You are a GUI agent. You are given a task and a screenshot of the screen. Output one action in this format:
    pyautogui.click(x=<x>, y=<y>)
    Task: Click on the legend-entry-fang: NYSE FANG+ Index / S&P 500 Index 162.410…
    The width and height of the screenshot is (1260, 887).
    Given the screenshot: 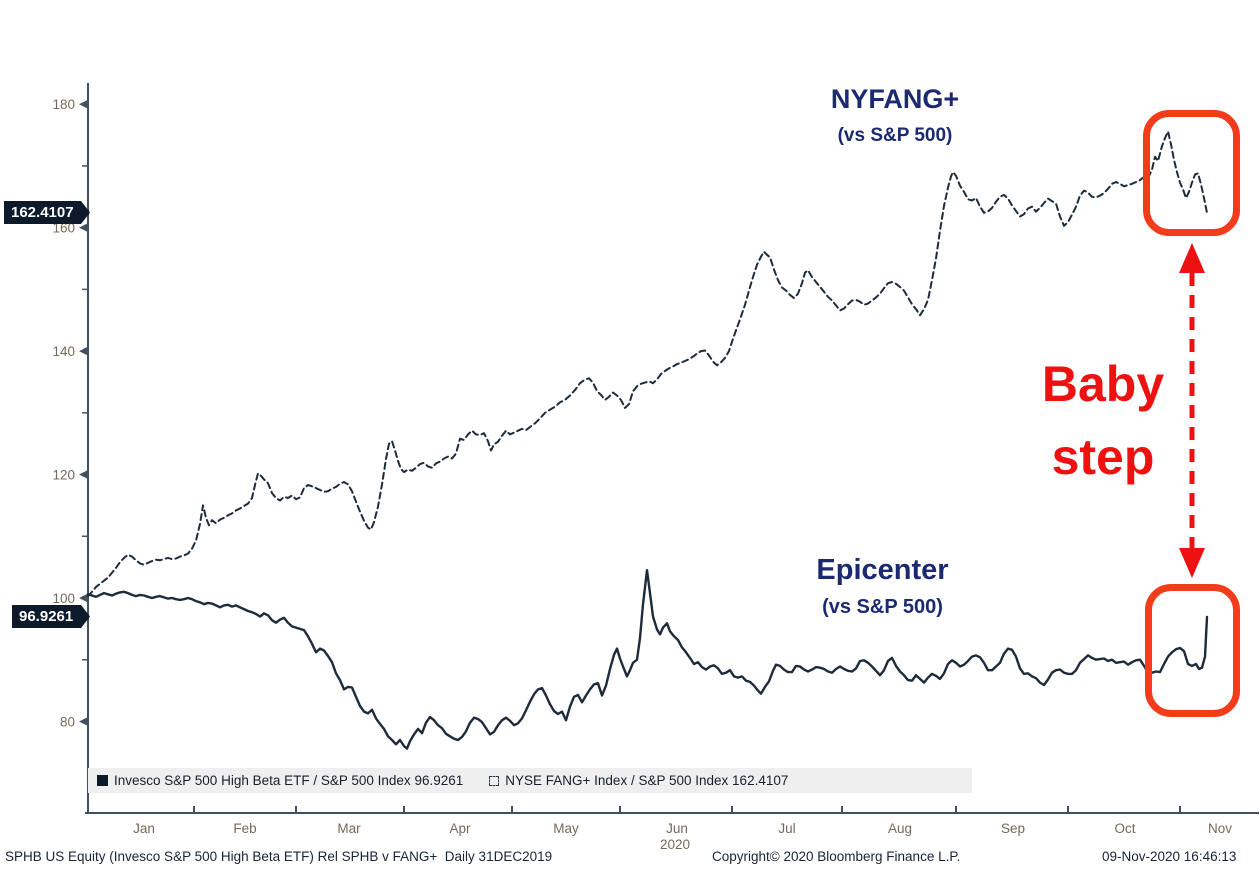 What is the action you would take?
    pyautogui.click(x=638, y=780)
    